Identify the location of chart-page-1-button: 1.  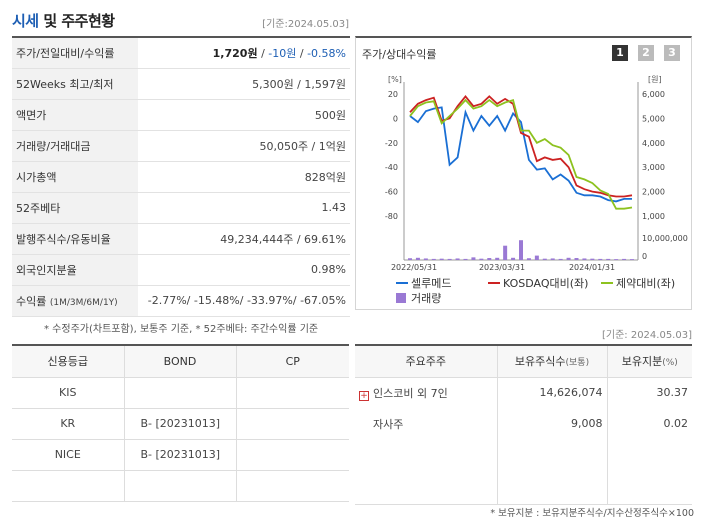
(620, 53).